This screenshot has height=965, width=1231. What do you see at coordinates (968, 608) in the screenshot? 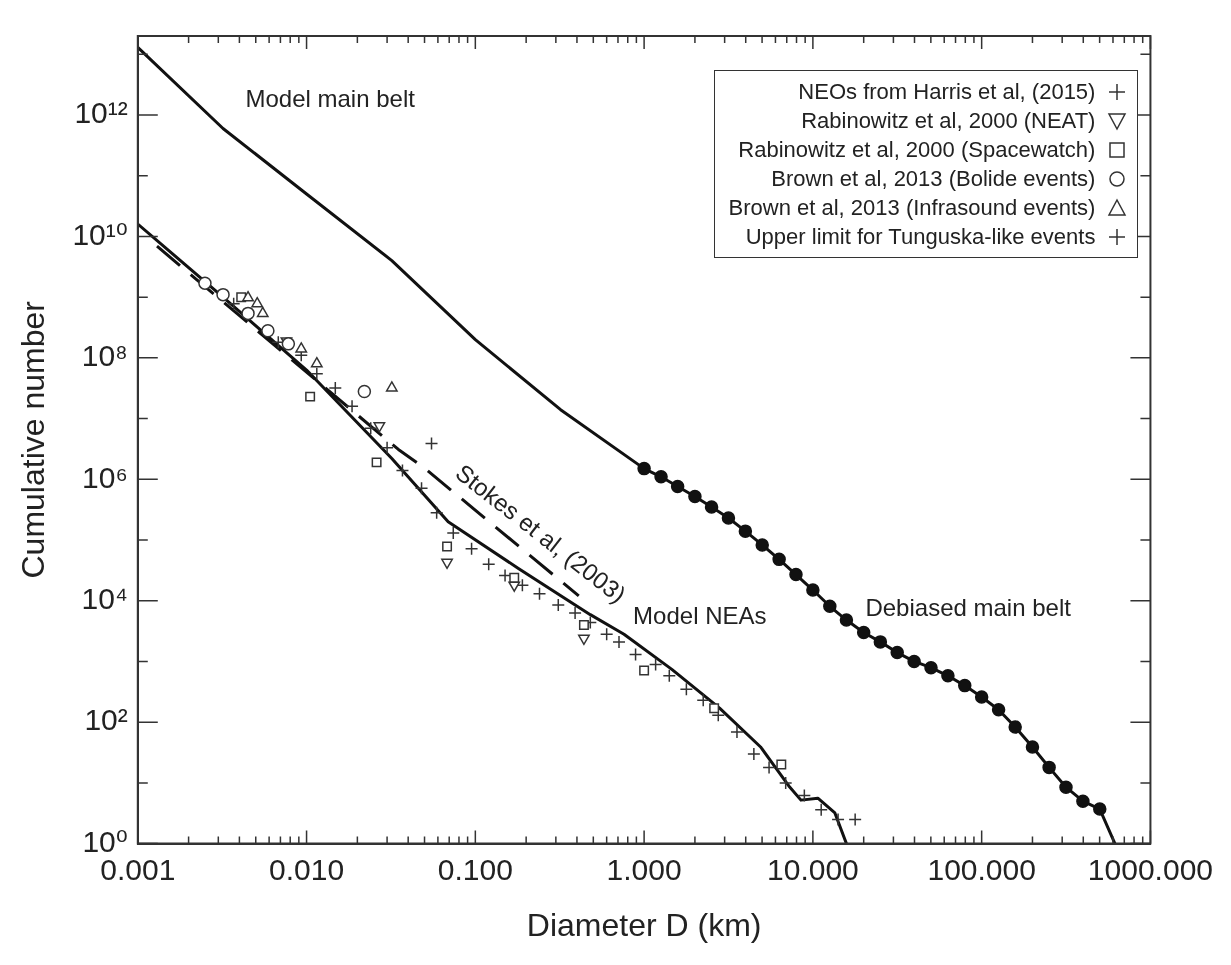
I see `annotation: Debiased main belt` at bounding box center [968, 608].